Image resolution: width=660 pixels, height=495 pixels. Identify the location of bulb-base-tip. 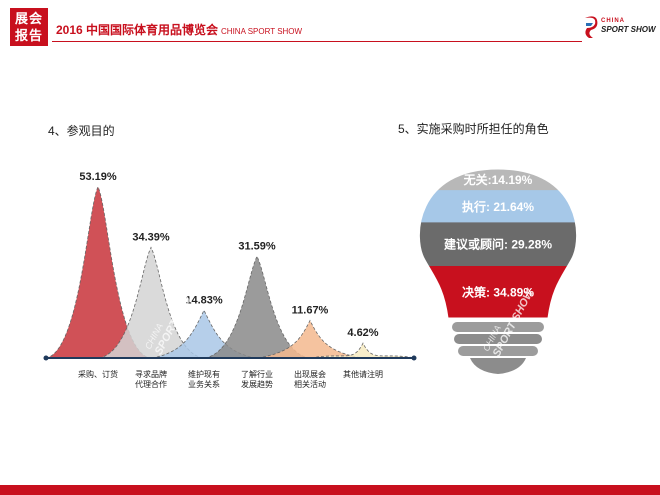
(498, 366).